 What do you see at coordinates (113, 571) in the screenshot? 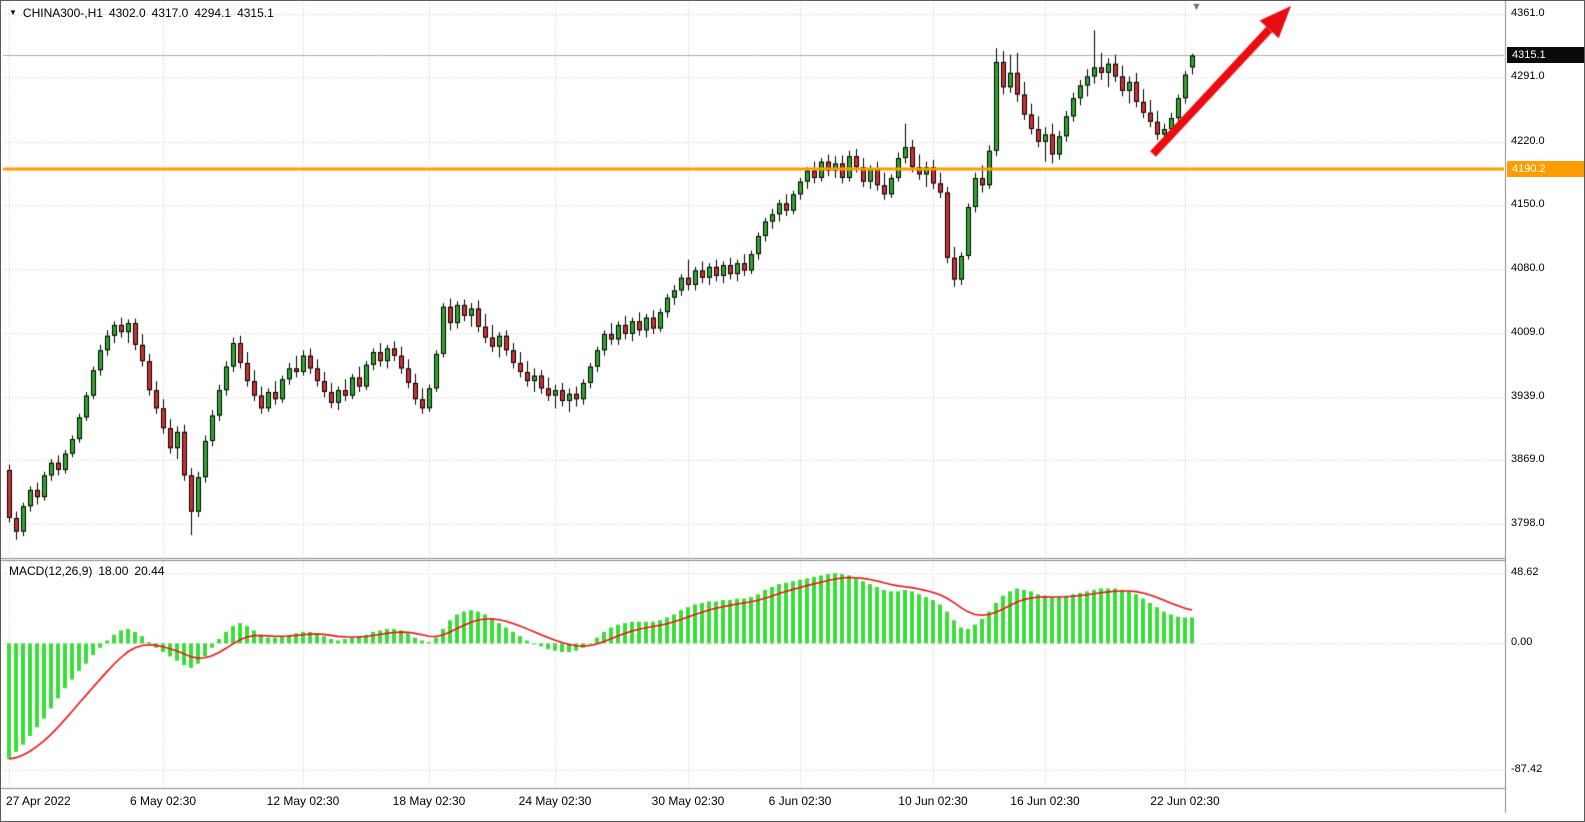
I see `macd-main-value: 18.00` at bounding box center [113, 571].